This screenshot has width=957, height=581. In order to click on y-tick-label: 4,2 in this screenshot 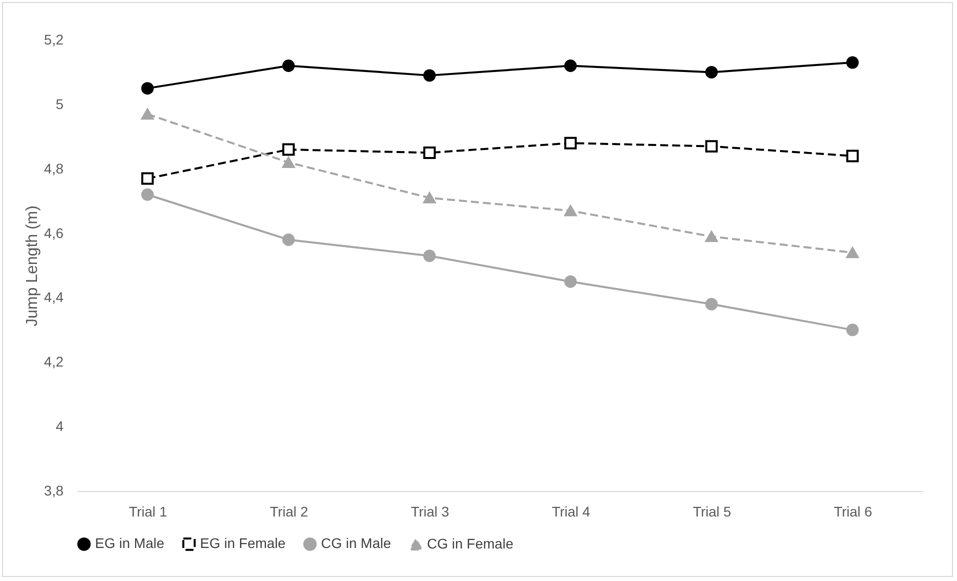, I will do `click(54, 362)`.